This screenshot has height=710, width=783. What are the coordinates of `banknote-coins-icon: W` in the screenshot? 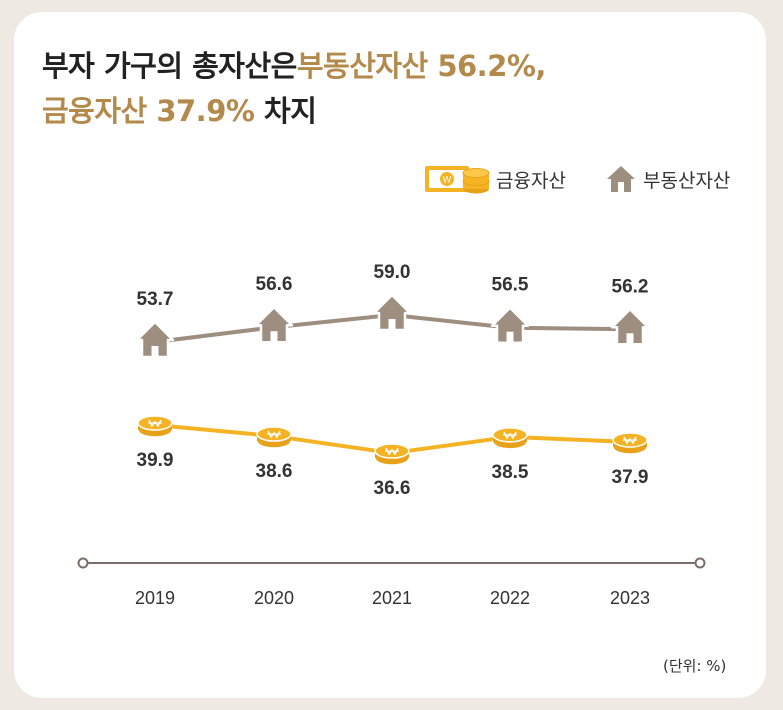 It's located at (457, 180).